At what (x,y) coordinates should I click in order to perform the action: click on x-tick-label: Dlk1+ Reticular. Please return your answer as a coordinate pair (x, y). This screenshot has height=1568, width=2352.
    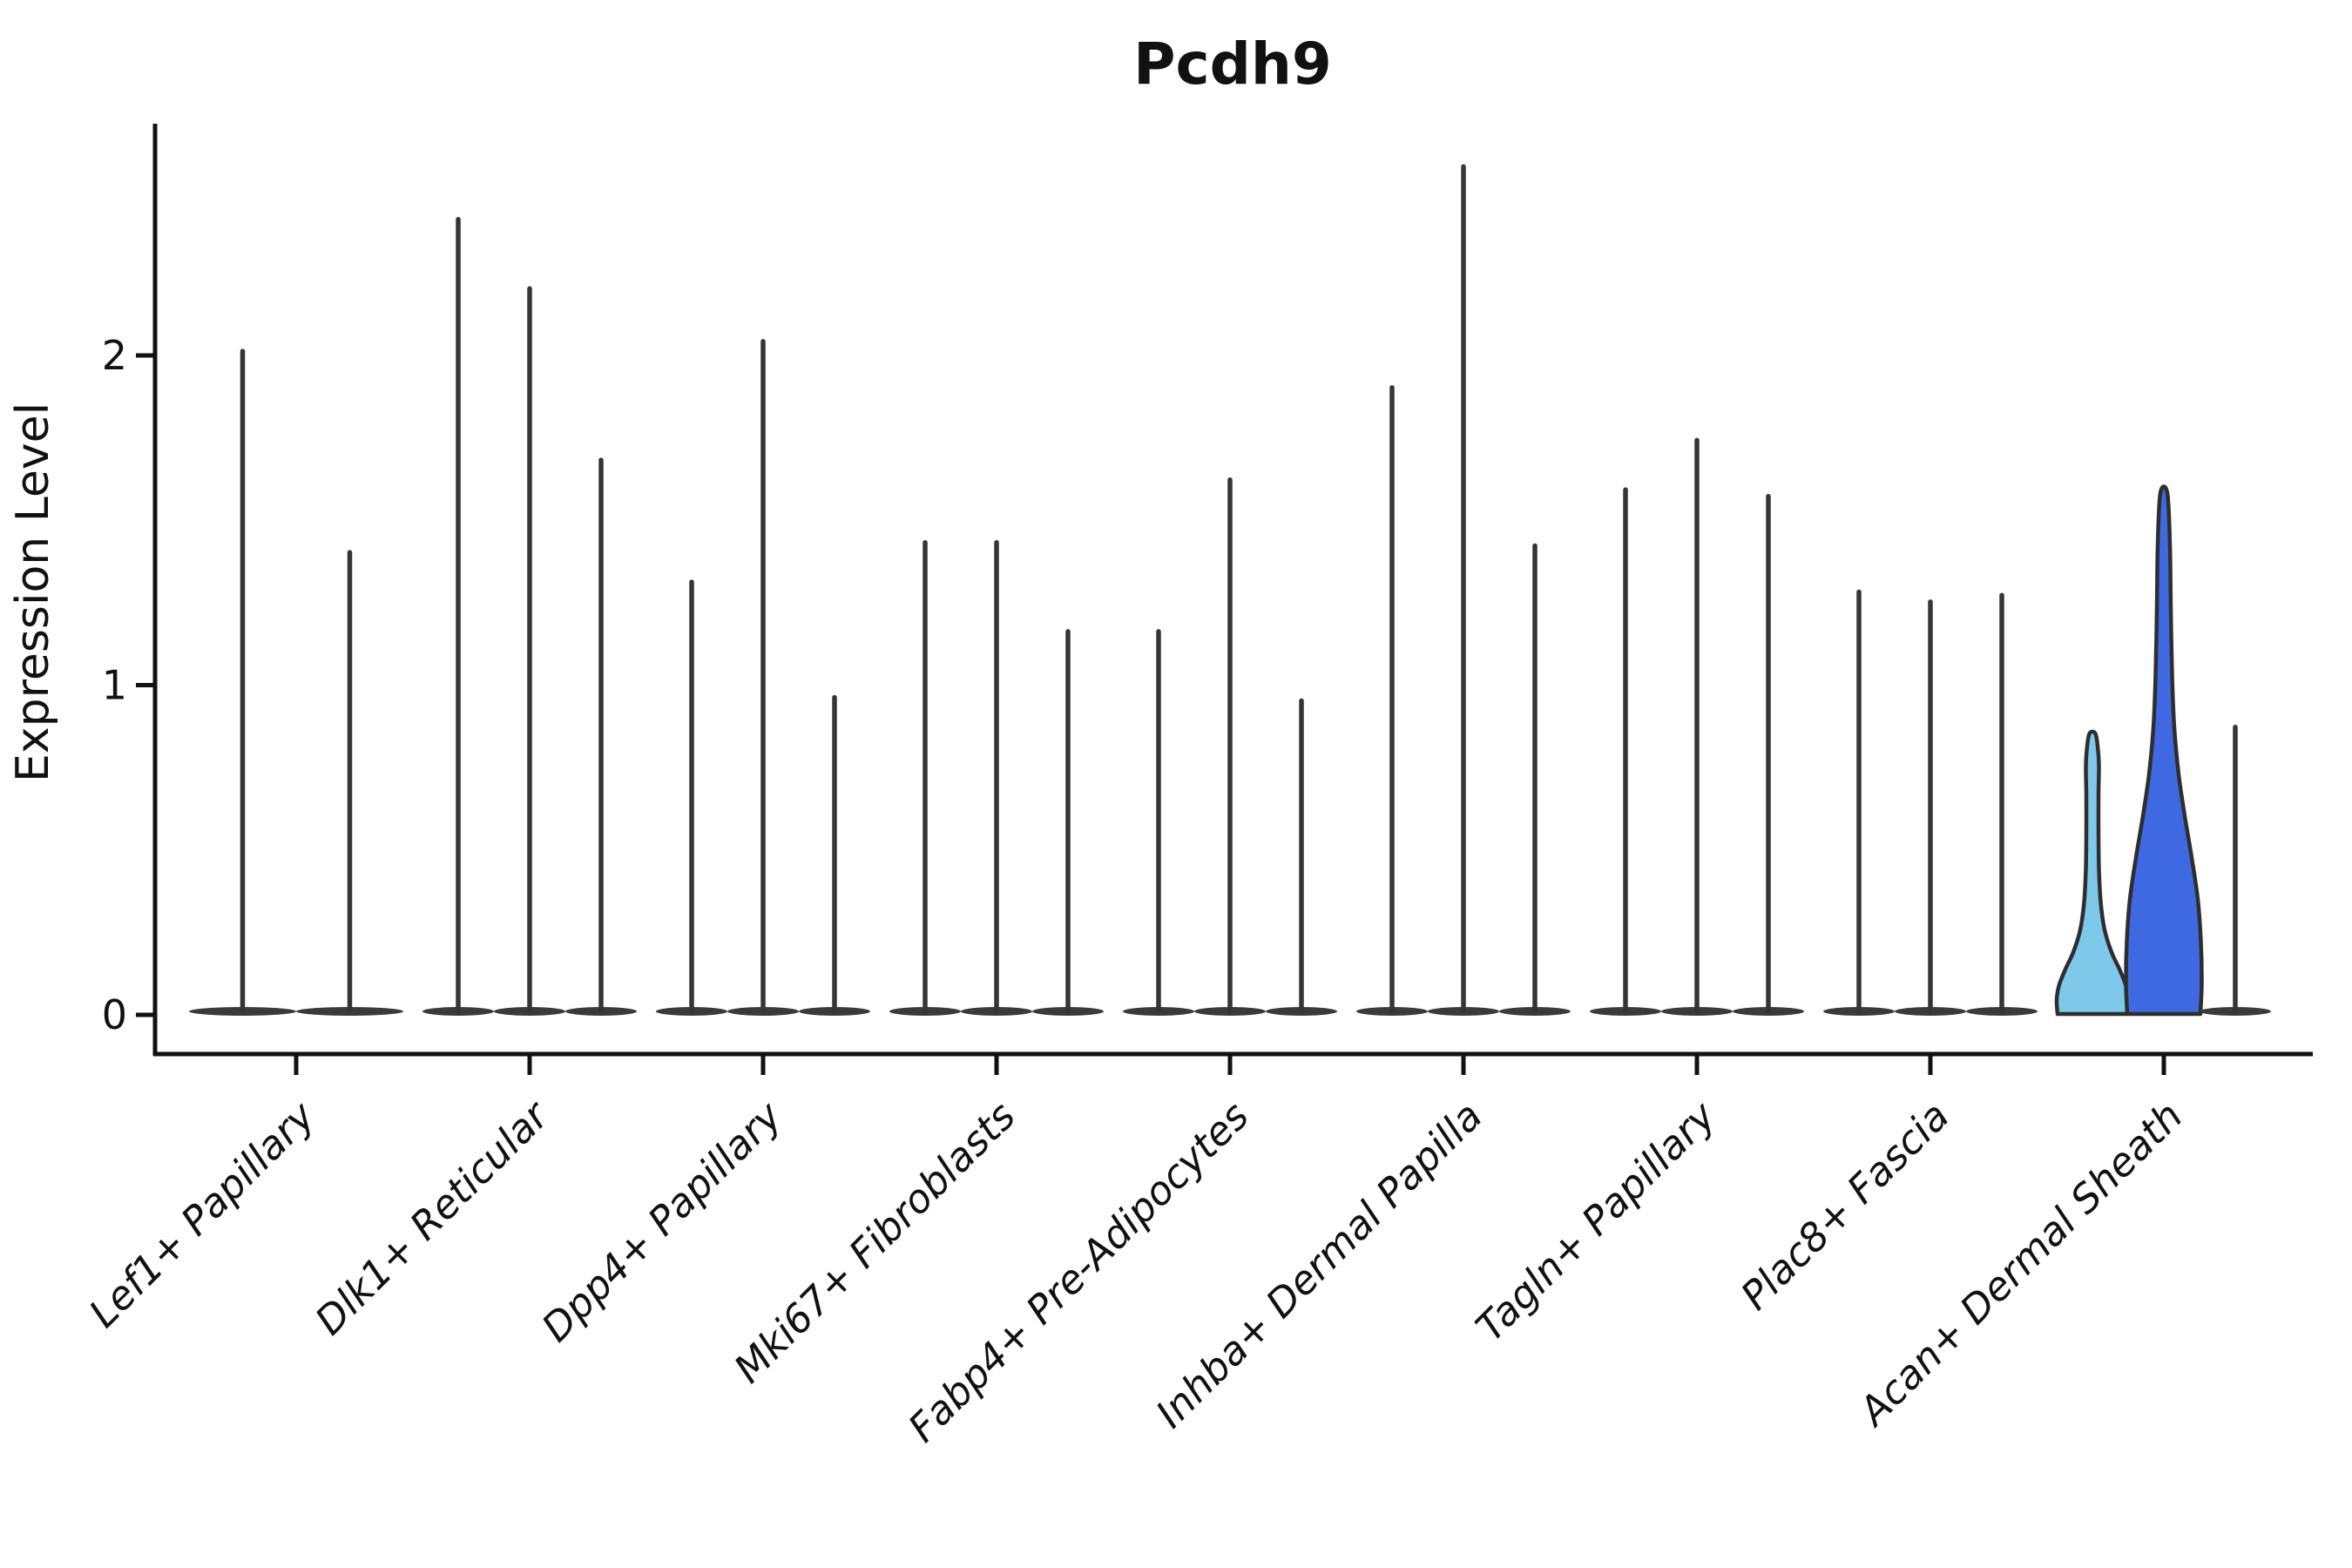
    Looking at the image, I should click on (432, 1218).